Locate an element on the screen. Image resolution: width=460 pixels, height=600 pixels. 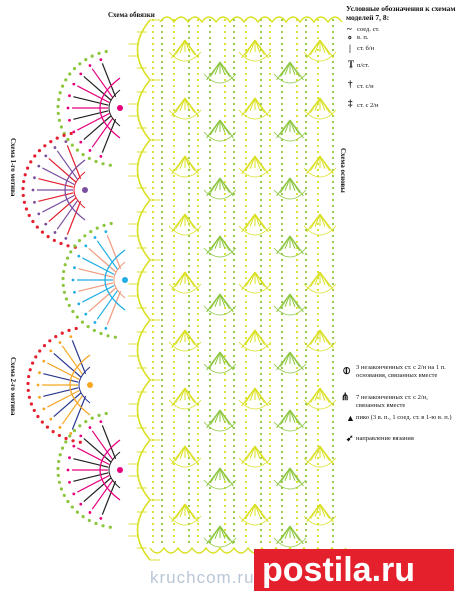
motif-center is located at coordinates (120, 108).